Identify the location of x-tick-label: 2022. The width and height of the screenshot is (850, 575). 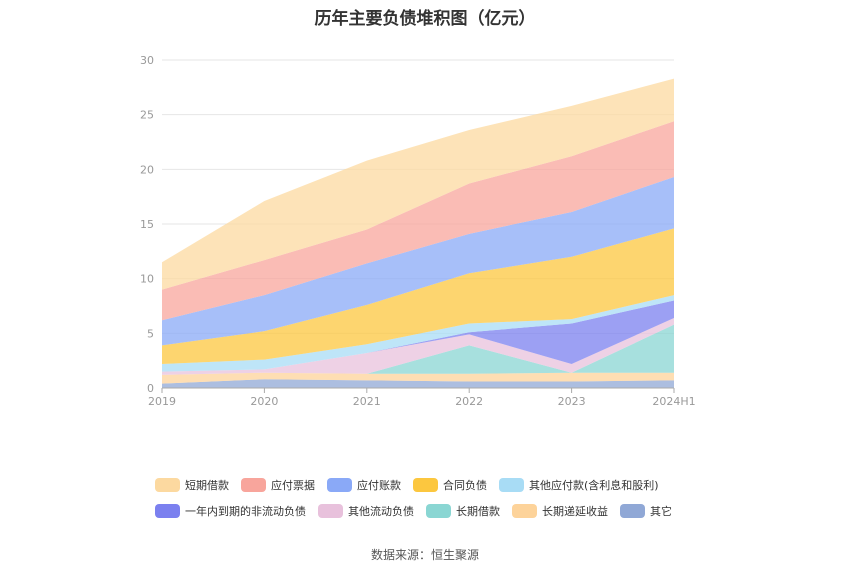
(469, 401).